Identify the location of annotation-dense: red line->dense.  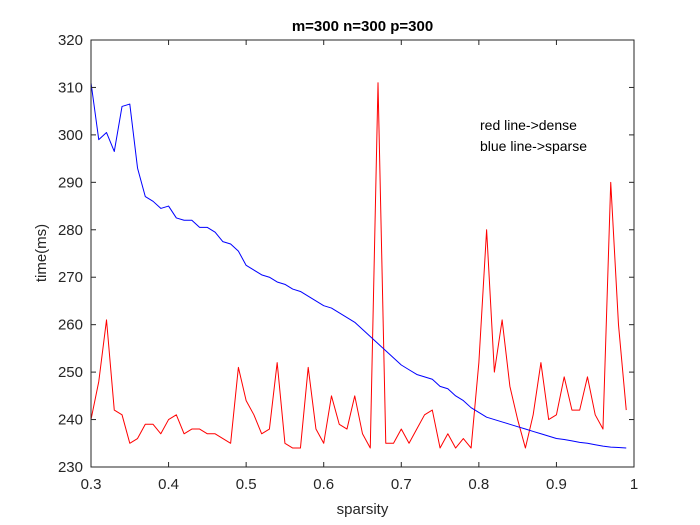
(528, 125).